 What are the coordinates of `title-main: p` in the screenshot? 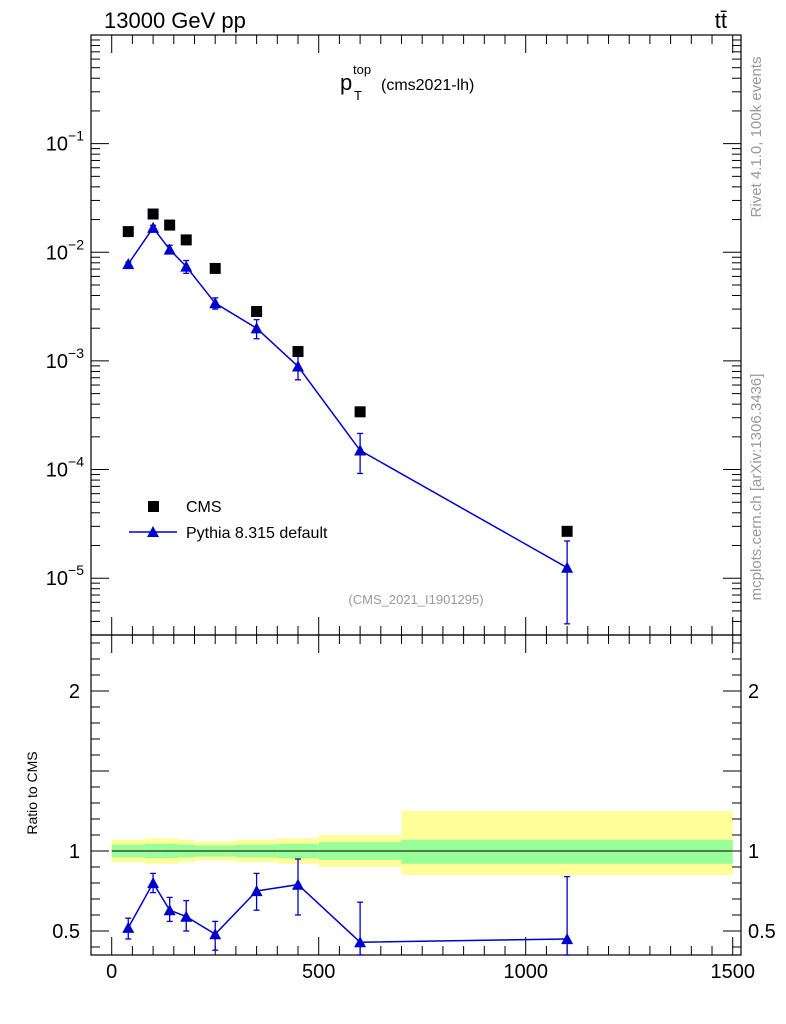 It's located at (346, 82).